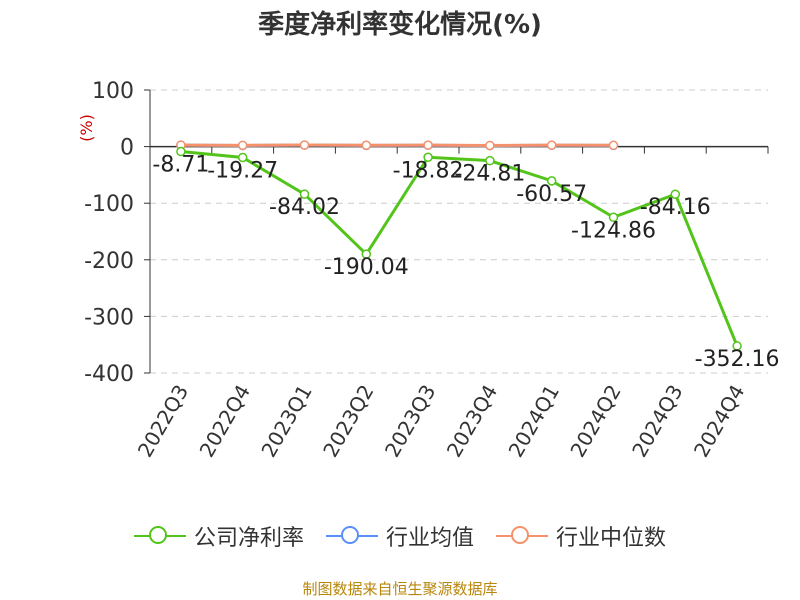 The width and height of the screenshot is (800, 600). What do you see at coordinates (428, 170) in the screenshot?
I see `data-label: -18.82` at bounding box center [428, 170].